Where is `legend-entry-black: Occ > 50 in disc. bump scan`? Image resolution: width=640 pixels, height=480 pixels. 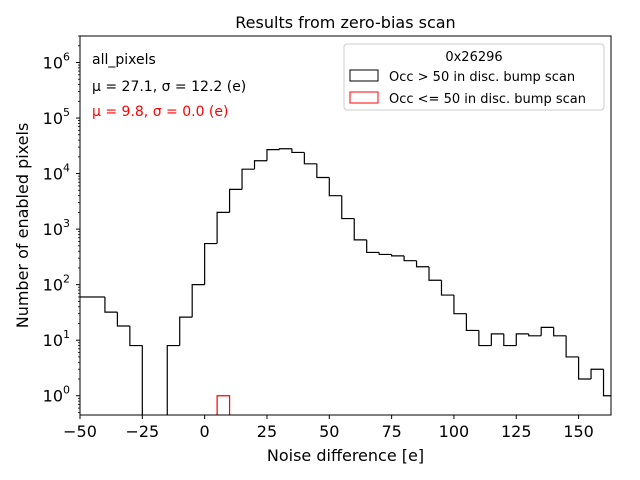 legend-entry-black: Occ > 50 in disc. bump scan is located at coordinates (482, 77).